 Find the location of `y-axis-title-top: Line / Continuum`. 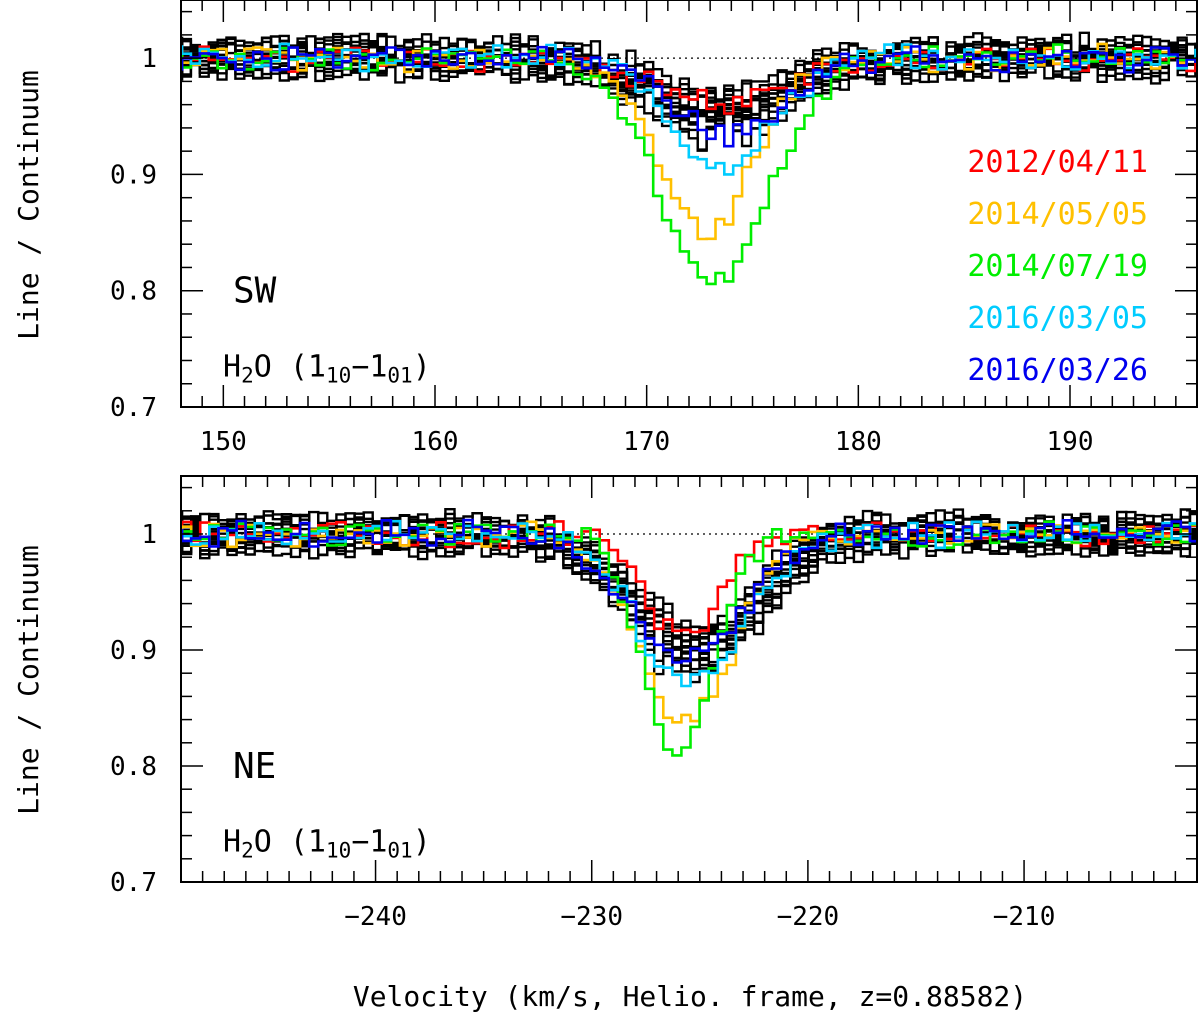

y-axis-title-top: Line / Continuum is located at coordinates (28, 205).